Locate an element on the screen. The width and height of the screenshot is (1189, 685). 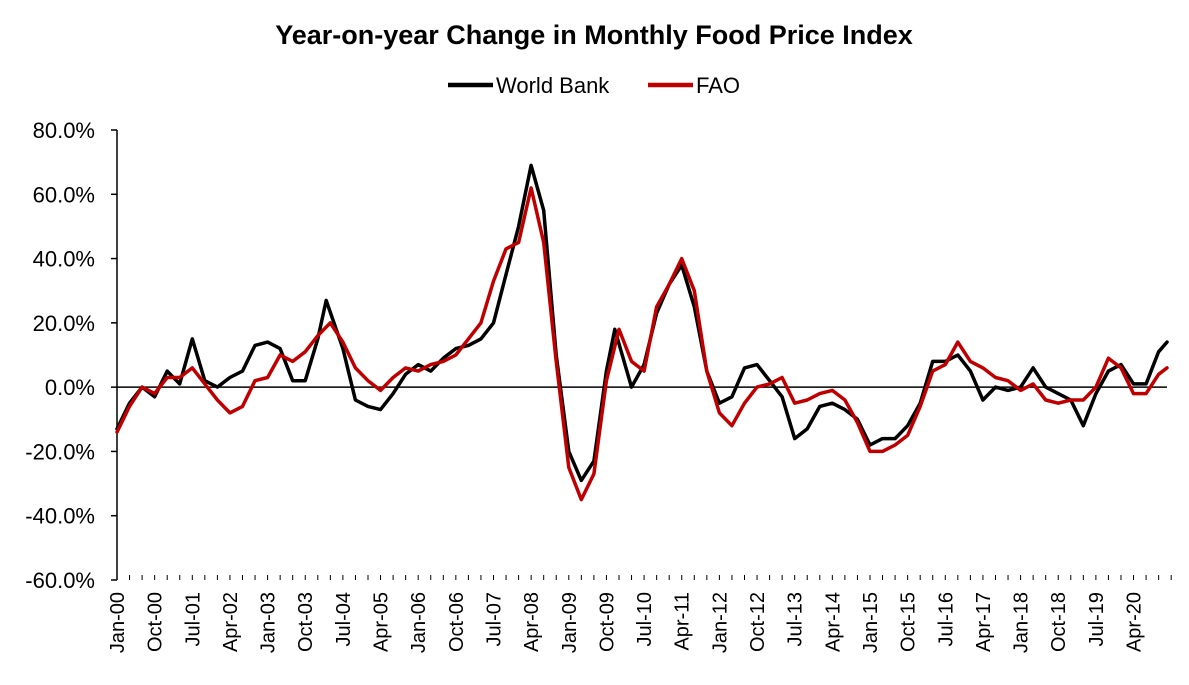
legend-label: World Bank is located at coordinates (553, 85).